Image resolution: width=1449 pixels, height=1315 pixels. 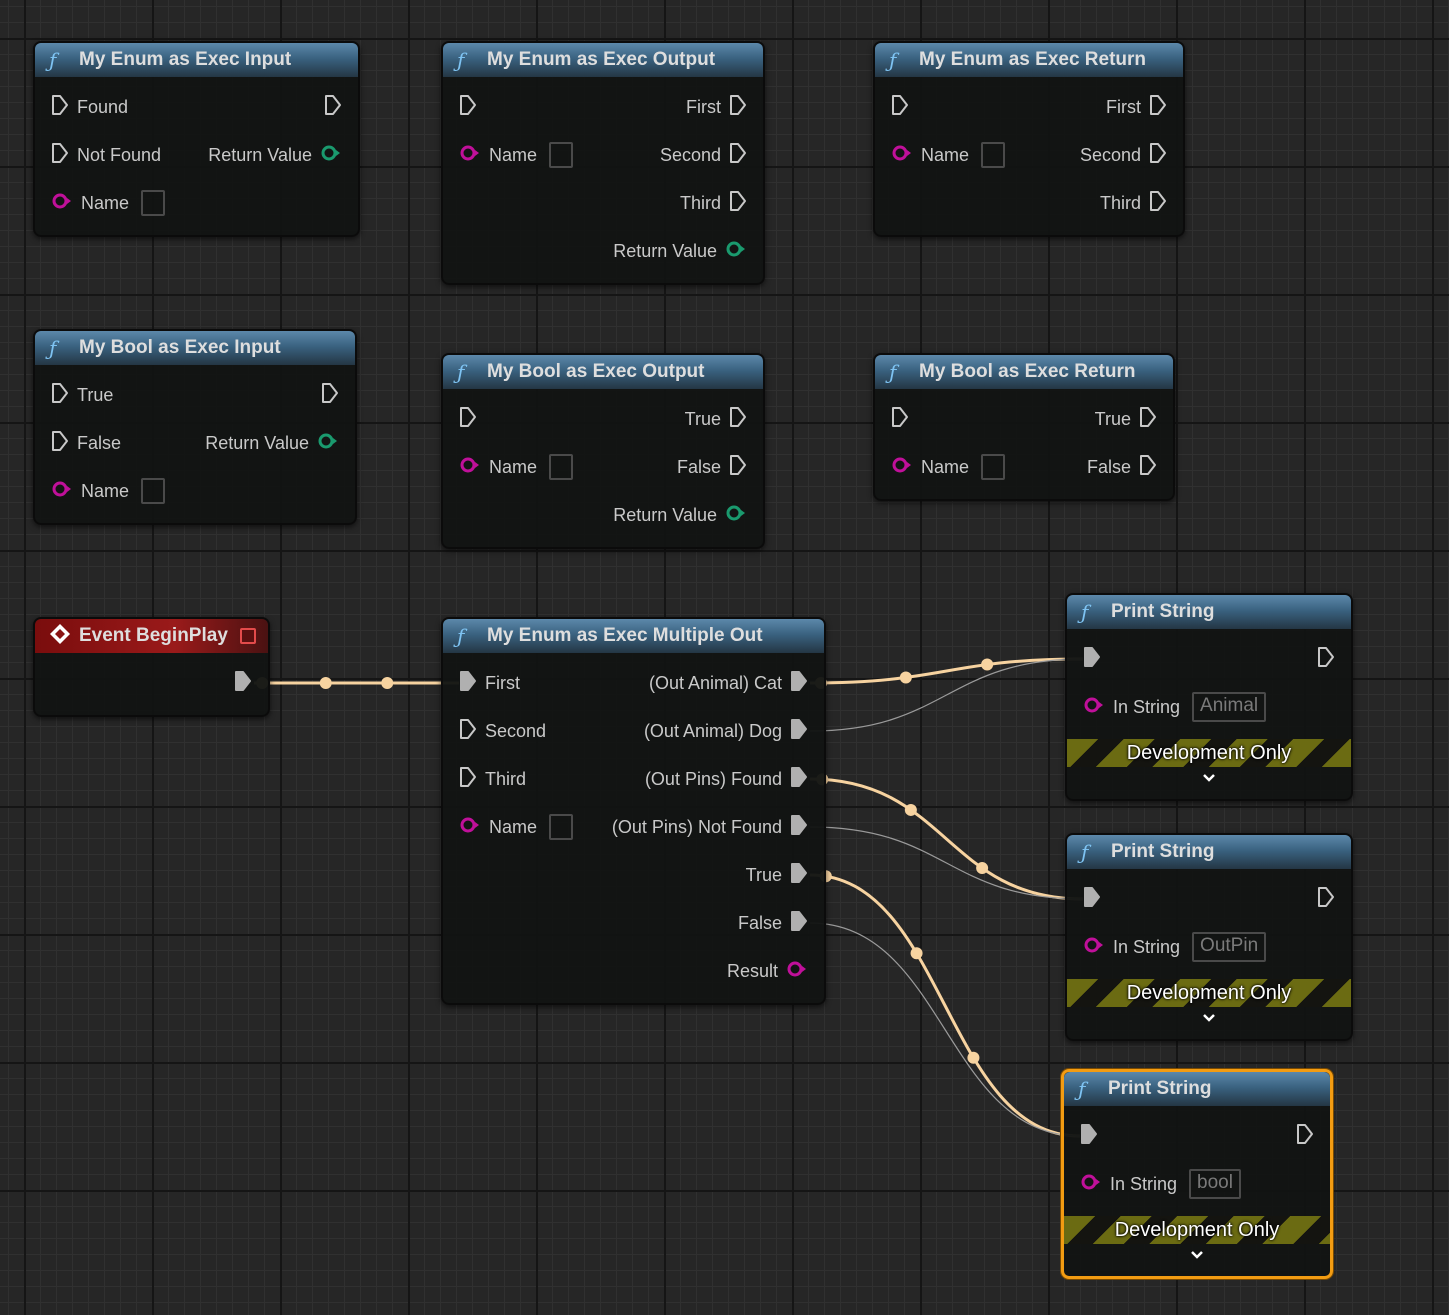 What do you see at coordinates (151, 636) in the screenshot?
I see `node-header: Event BeginPlay` at bounding box center [151, 636].